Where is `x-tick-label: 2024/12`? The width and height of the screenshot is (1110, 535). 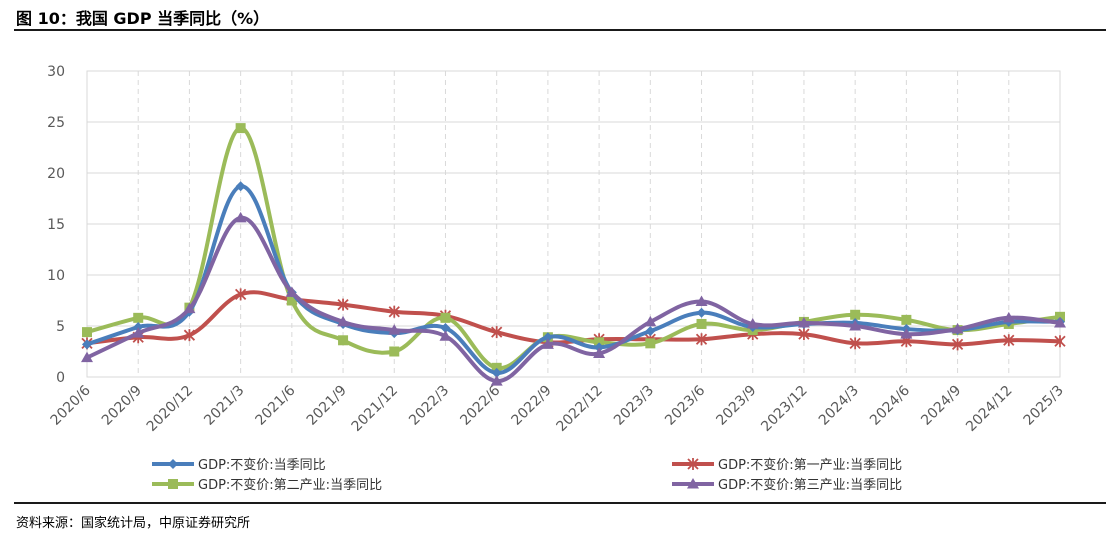 x-tick-label: 2024/12 is located at coordinates (989, 409).